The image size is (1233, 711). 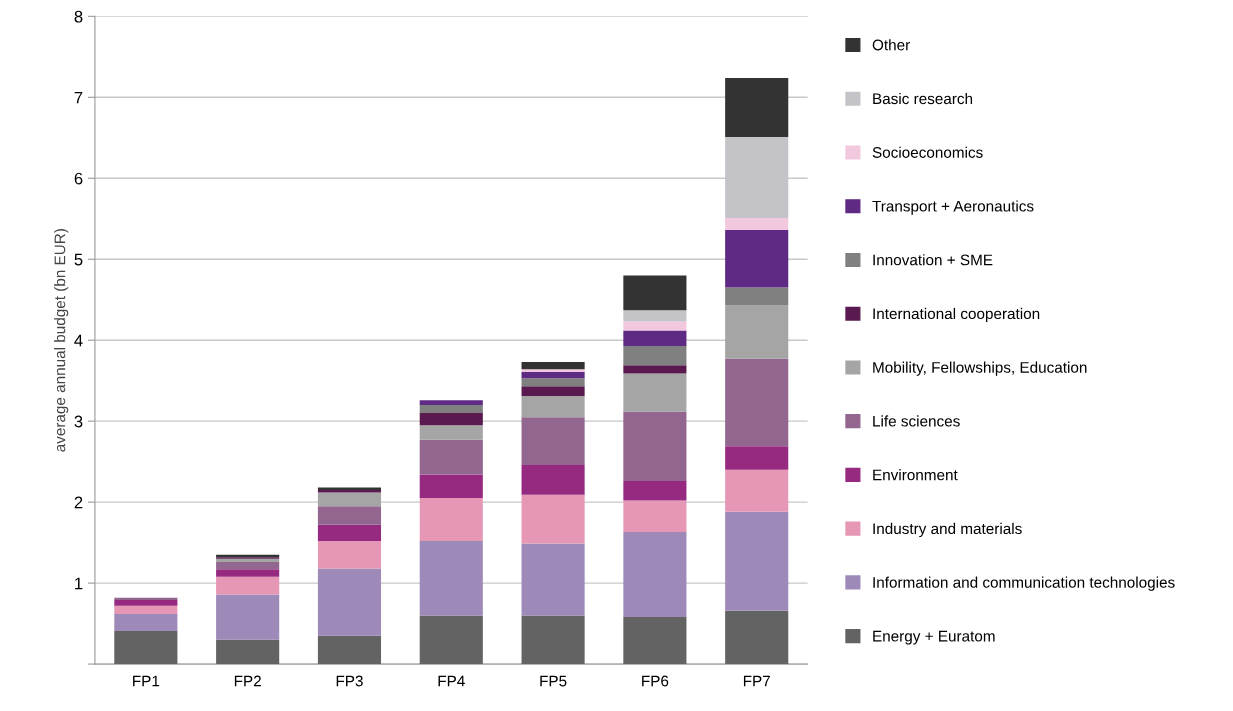 I want to click on legend-label: Information and communication technologies, so click(x=1024, y=583).